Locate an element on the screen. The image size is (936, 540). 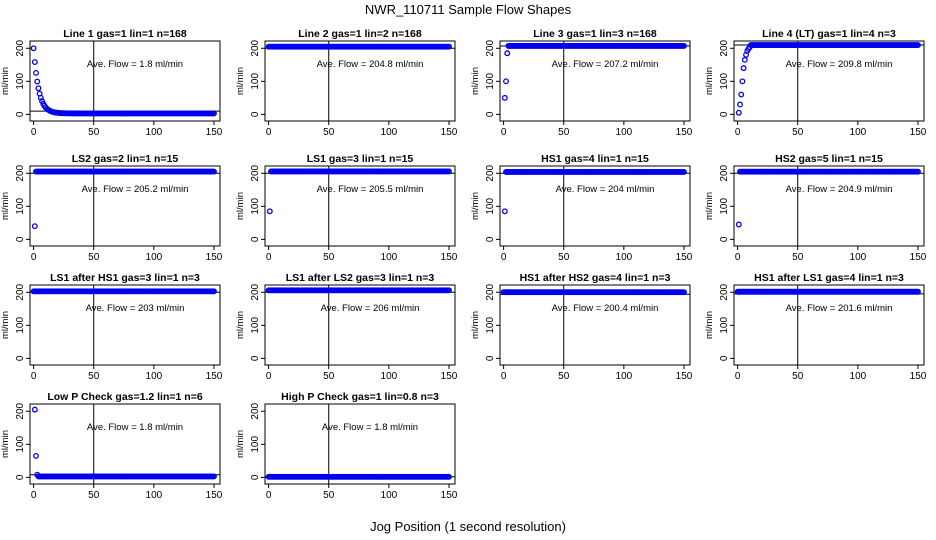
average-flow-annotation: Ave. Flow = 205.5 ml/min is located at coordinates (370, 189).